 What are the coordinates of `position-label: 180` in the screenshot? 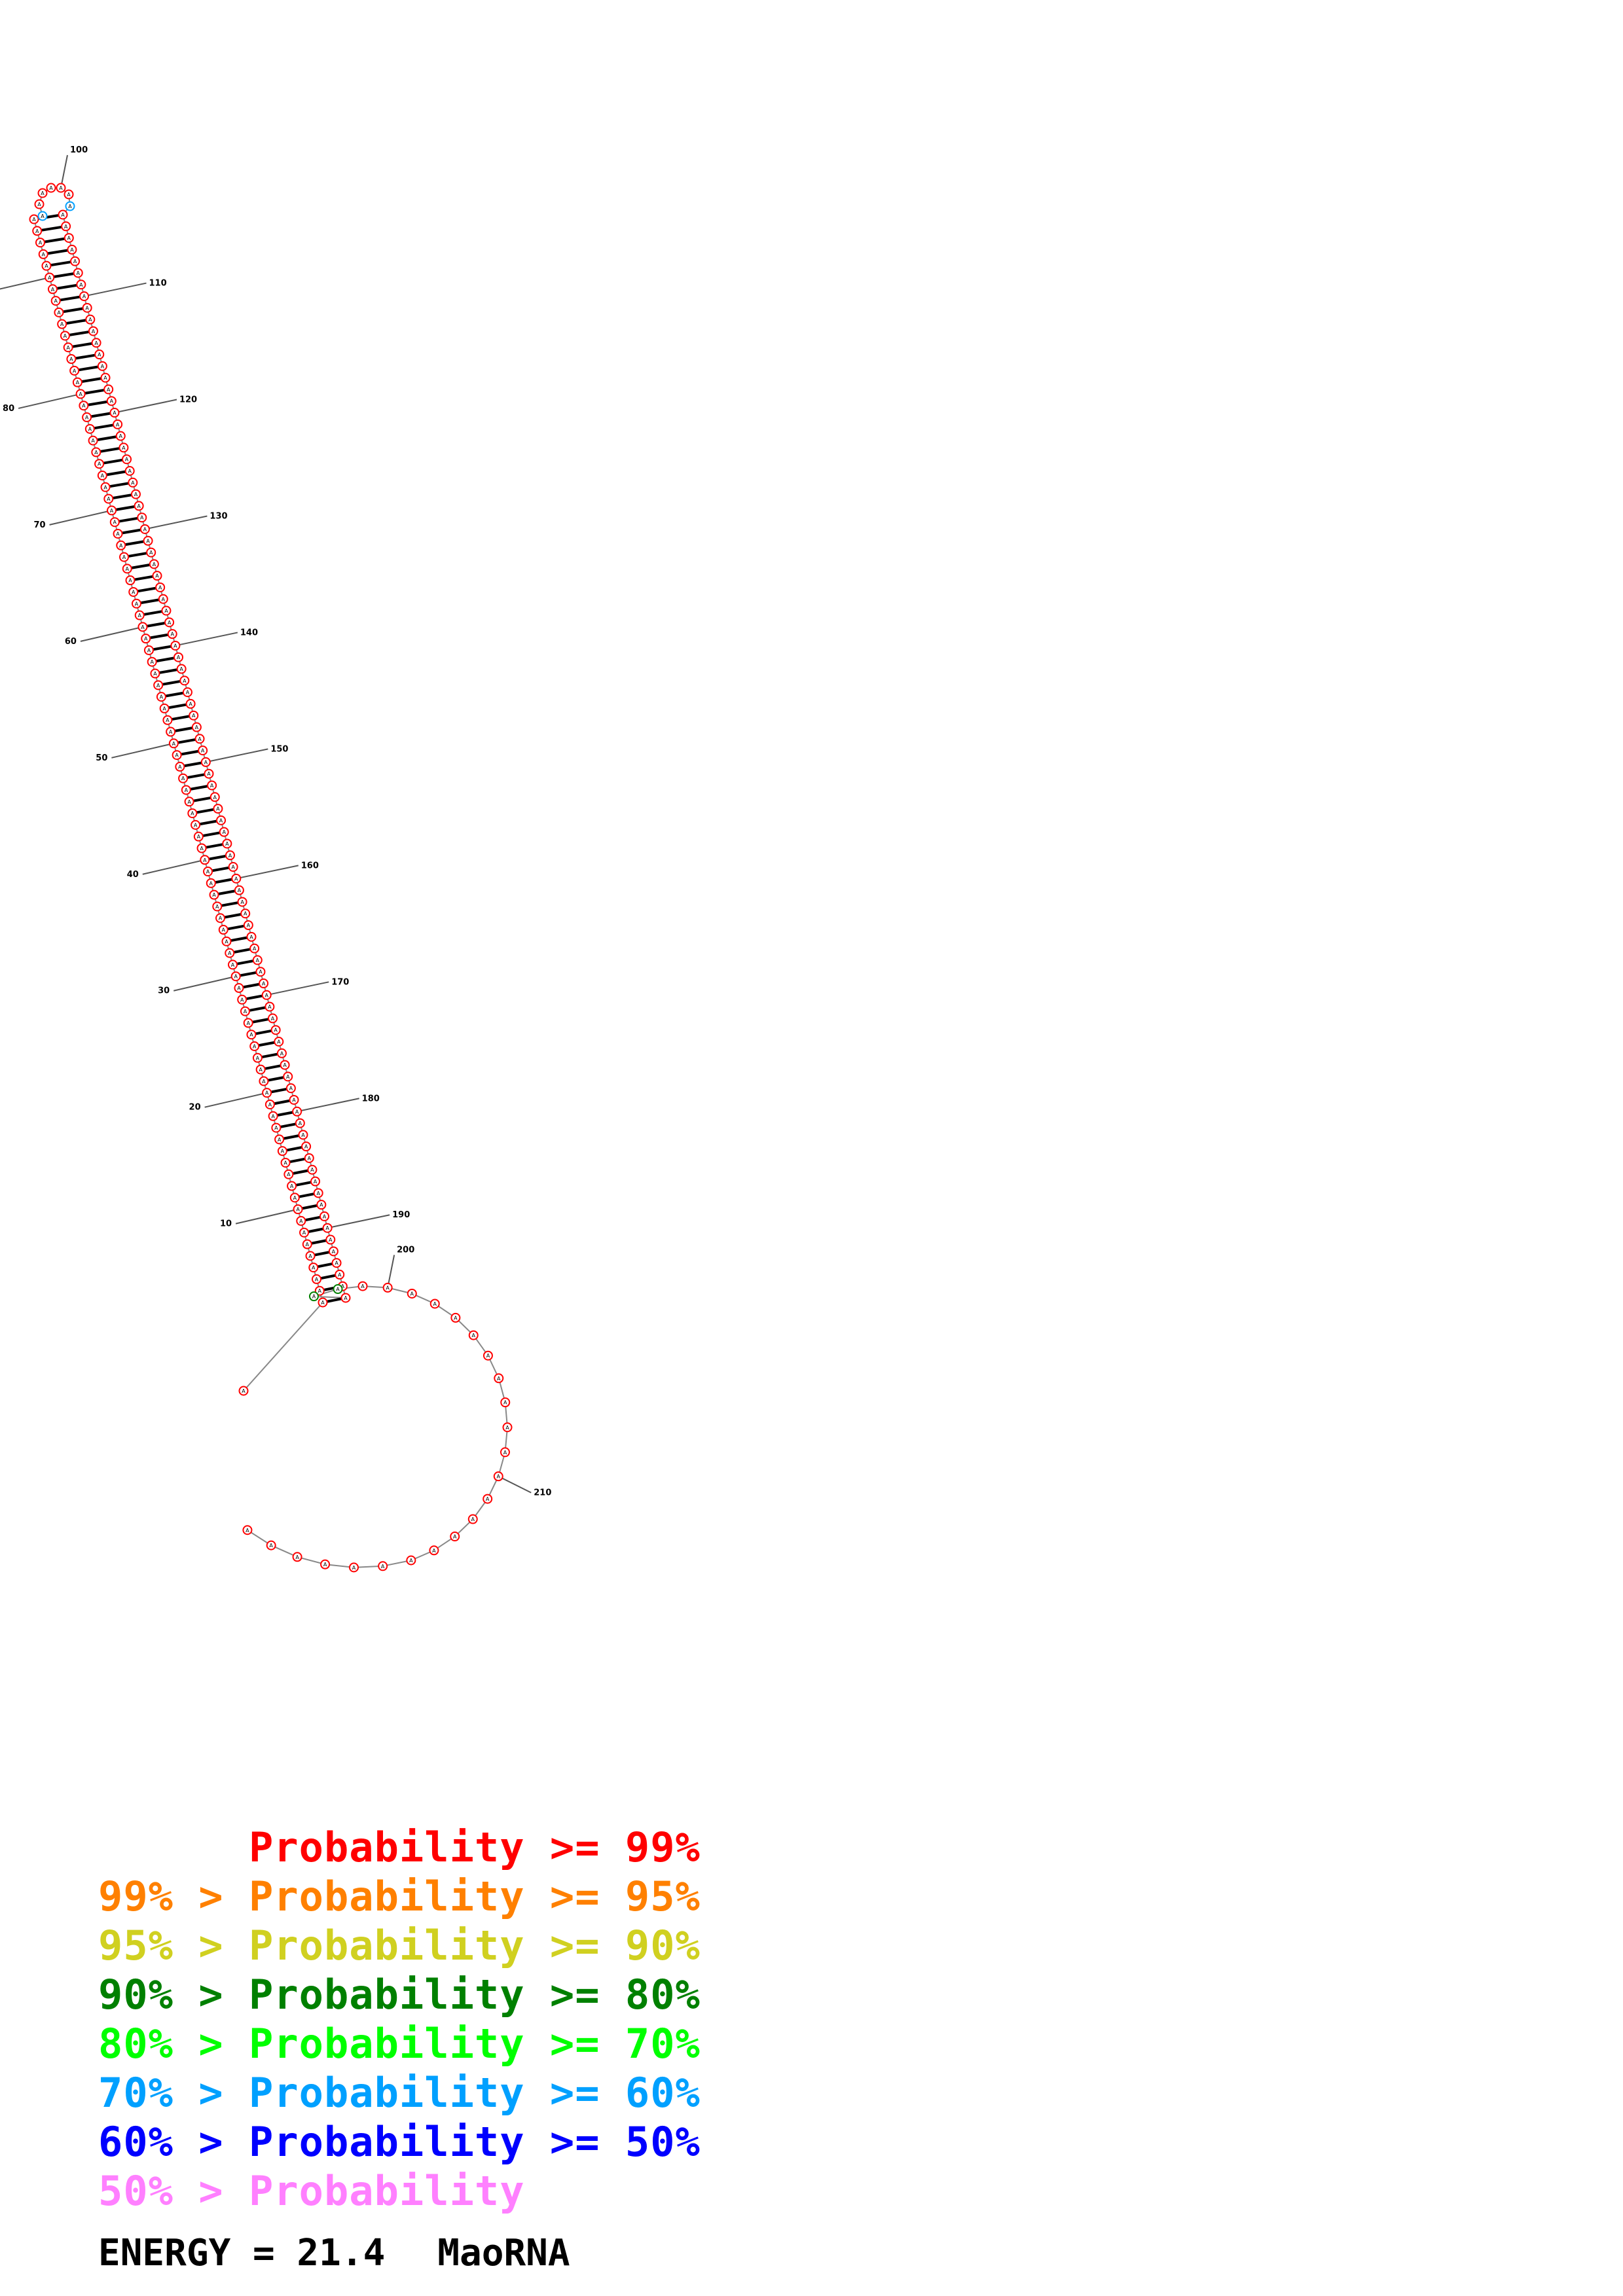 It's located at (371, 1098).